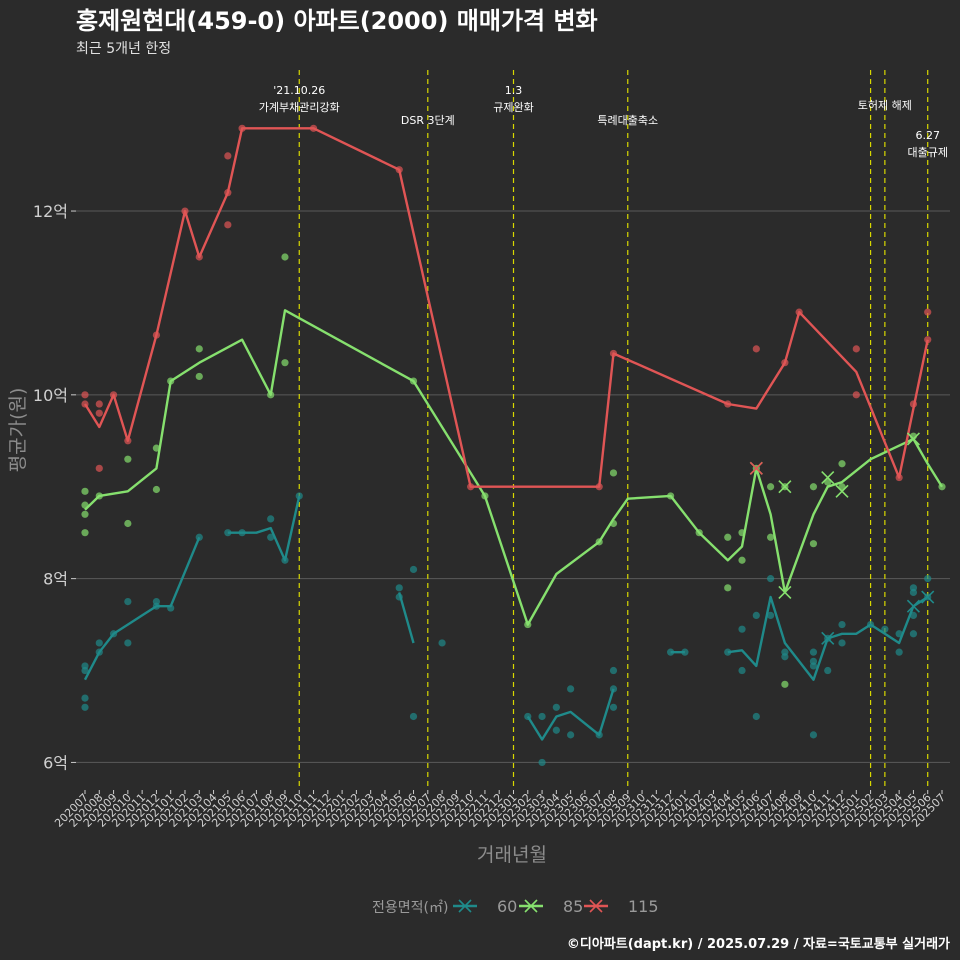  I want to click on event-annotation-text: 6.27, so click(927, 135).